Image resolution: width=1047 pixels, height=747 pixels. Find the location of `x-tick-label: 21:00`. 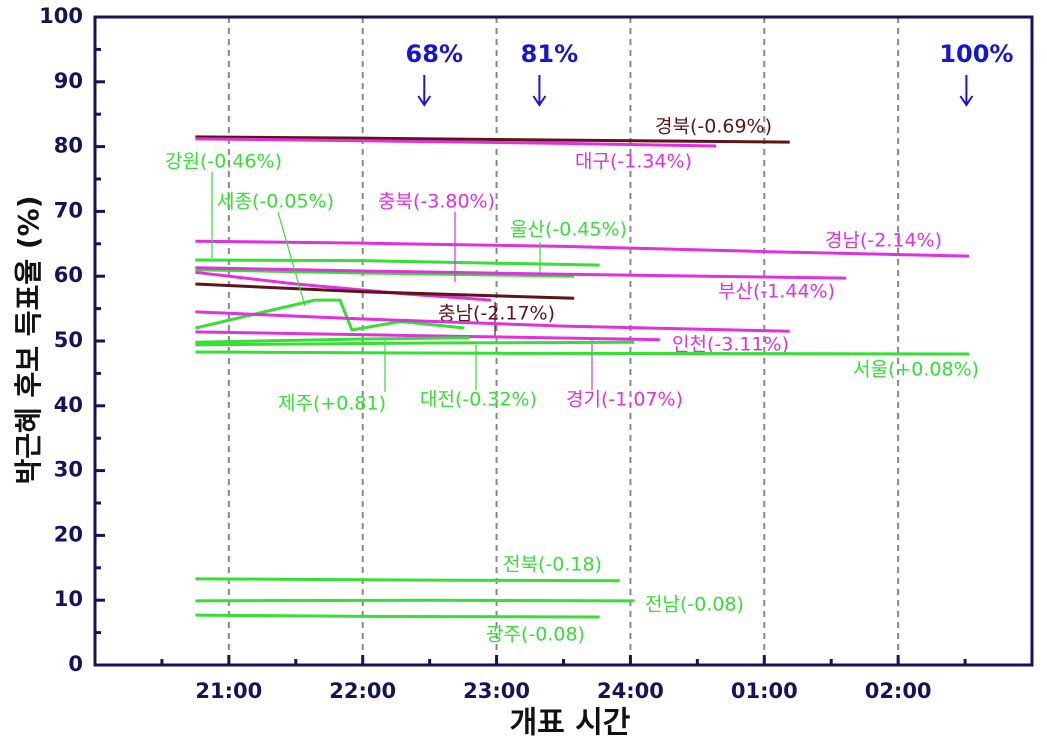

x-tick-label: 21:00 is located at coordinates (228, 691).